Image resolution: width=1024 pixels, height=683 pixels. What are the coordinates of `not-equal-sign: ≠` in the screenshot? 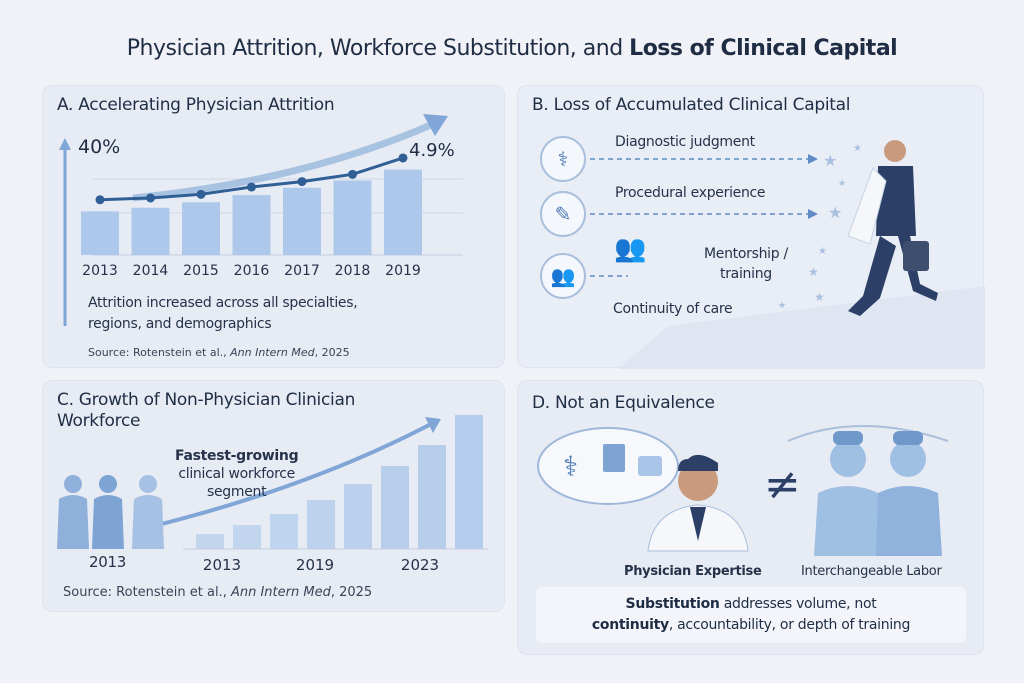 It's located at (782, 484).